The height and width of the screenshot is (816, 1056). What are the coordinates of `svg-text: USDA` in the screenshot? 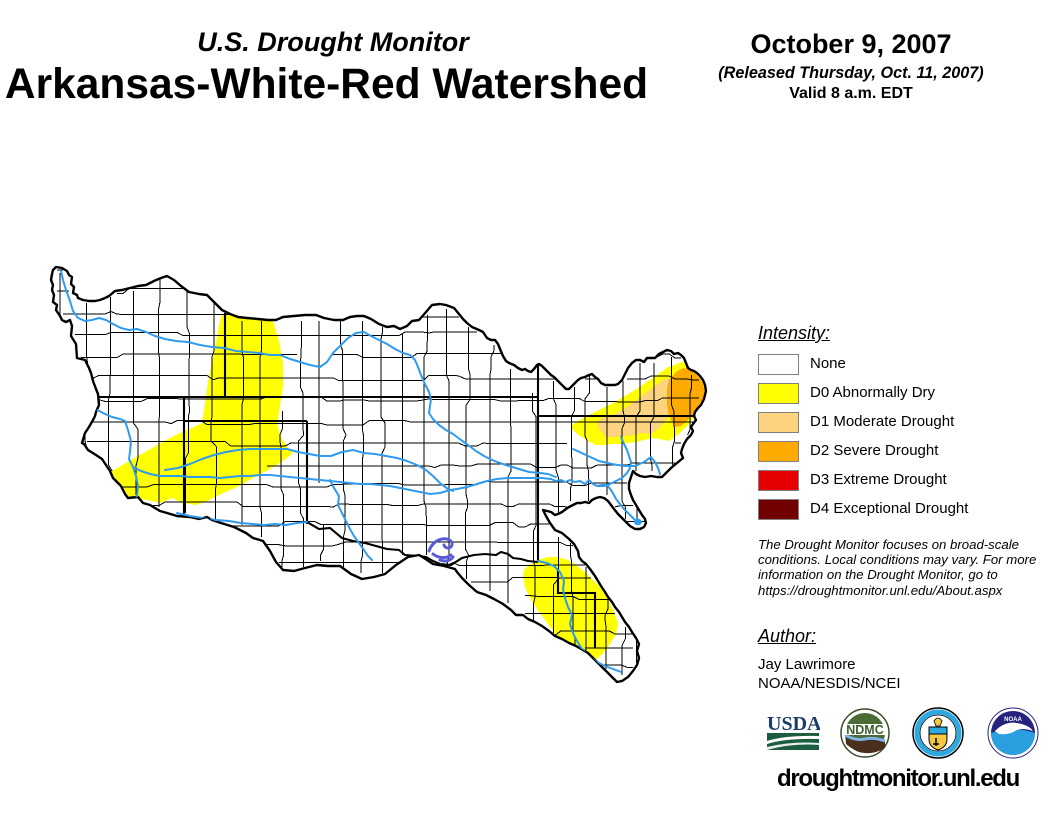 It's located at (793, 724).